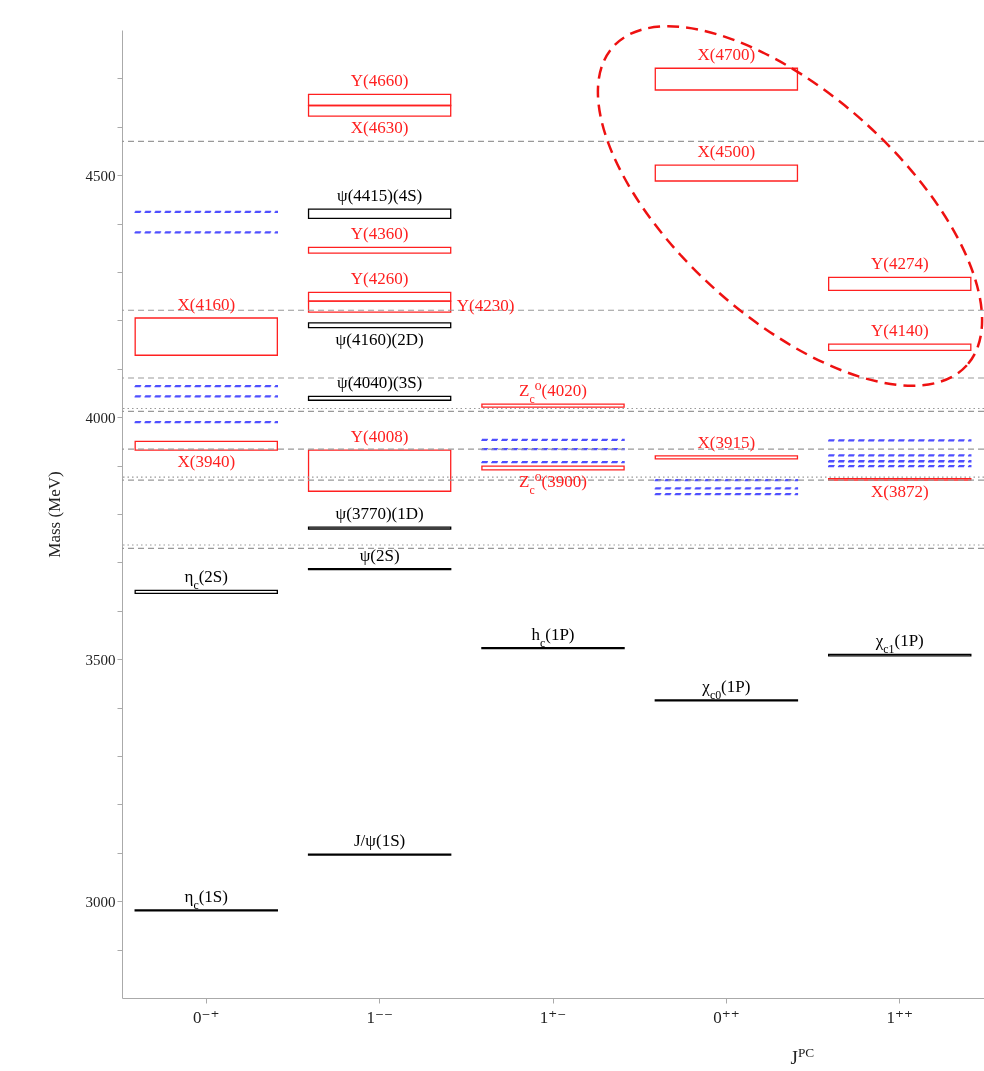 Image resolution: width=984 pixels, height=1071 pixels. What do you see at coordinates (726, 1017) in the screenshot?
I see `x-tick-label: 0⁺⁺` at bounding box center [726, 1017].